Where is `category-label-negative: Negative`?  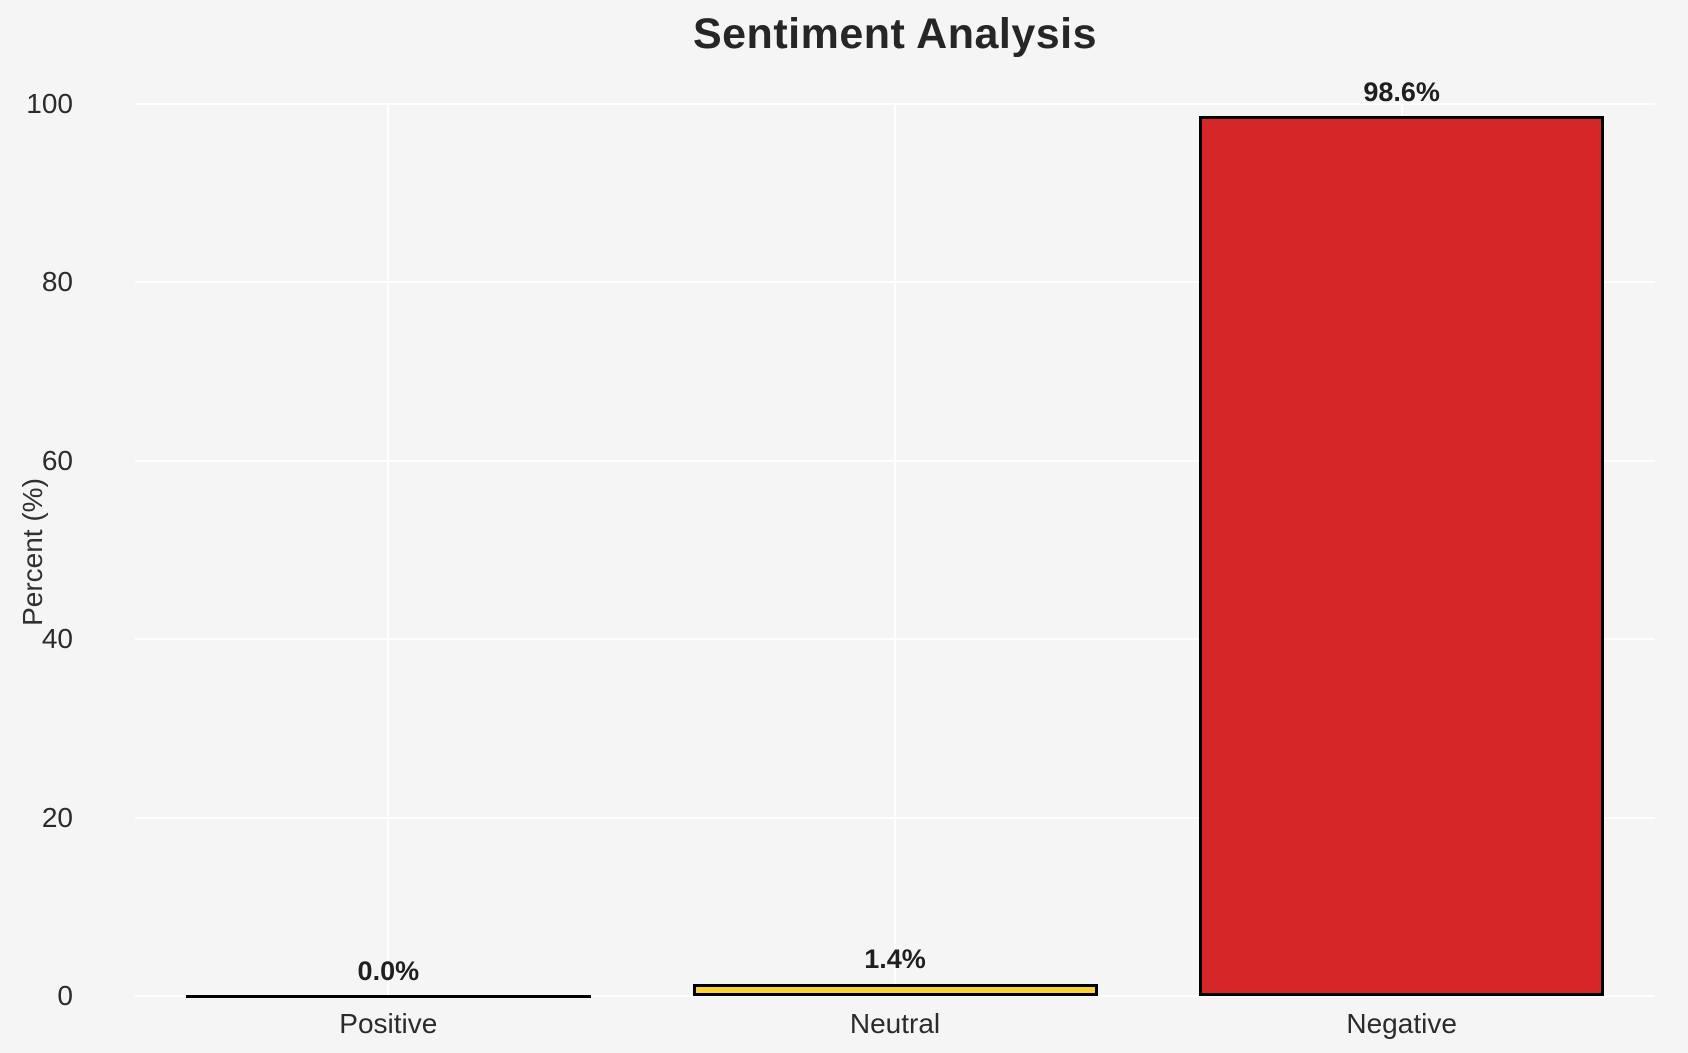 category-label-negative: Negative is located at coordinates (1401, 1023).